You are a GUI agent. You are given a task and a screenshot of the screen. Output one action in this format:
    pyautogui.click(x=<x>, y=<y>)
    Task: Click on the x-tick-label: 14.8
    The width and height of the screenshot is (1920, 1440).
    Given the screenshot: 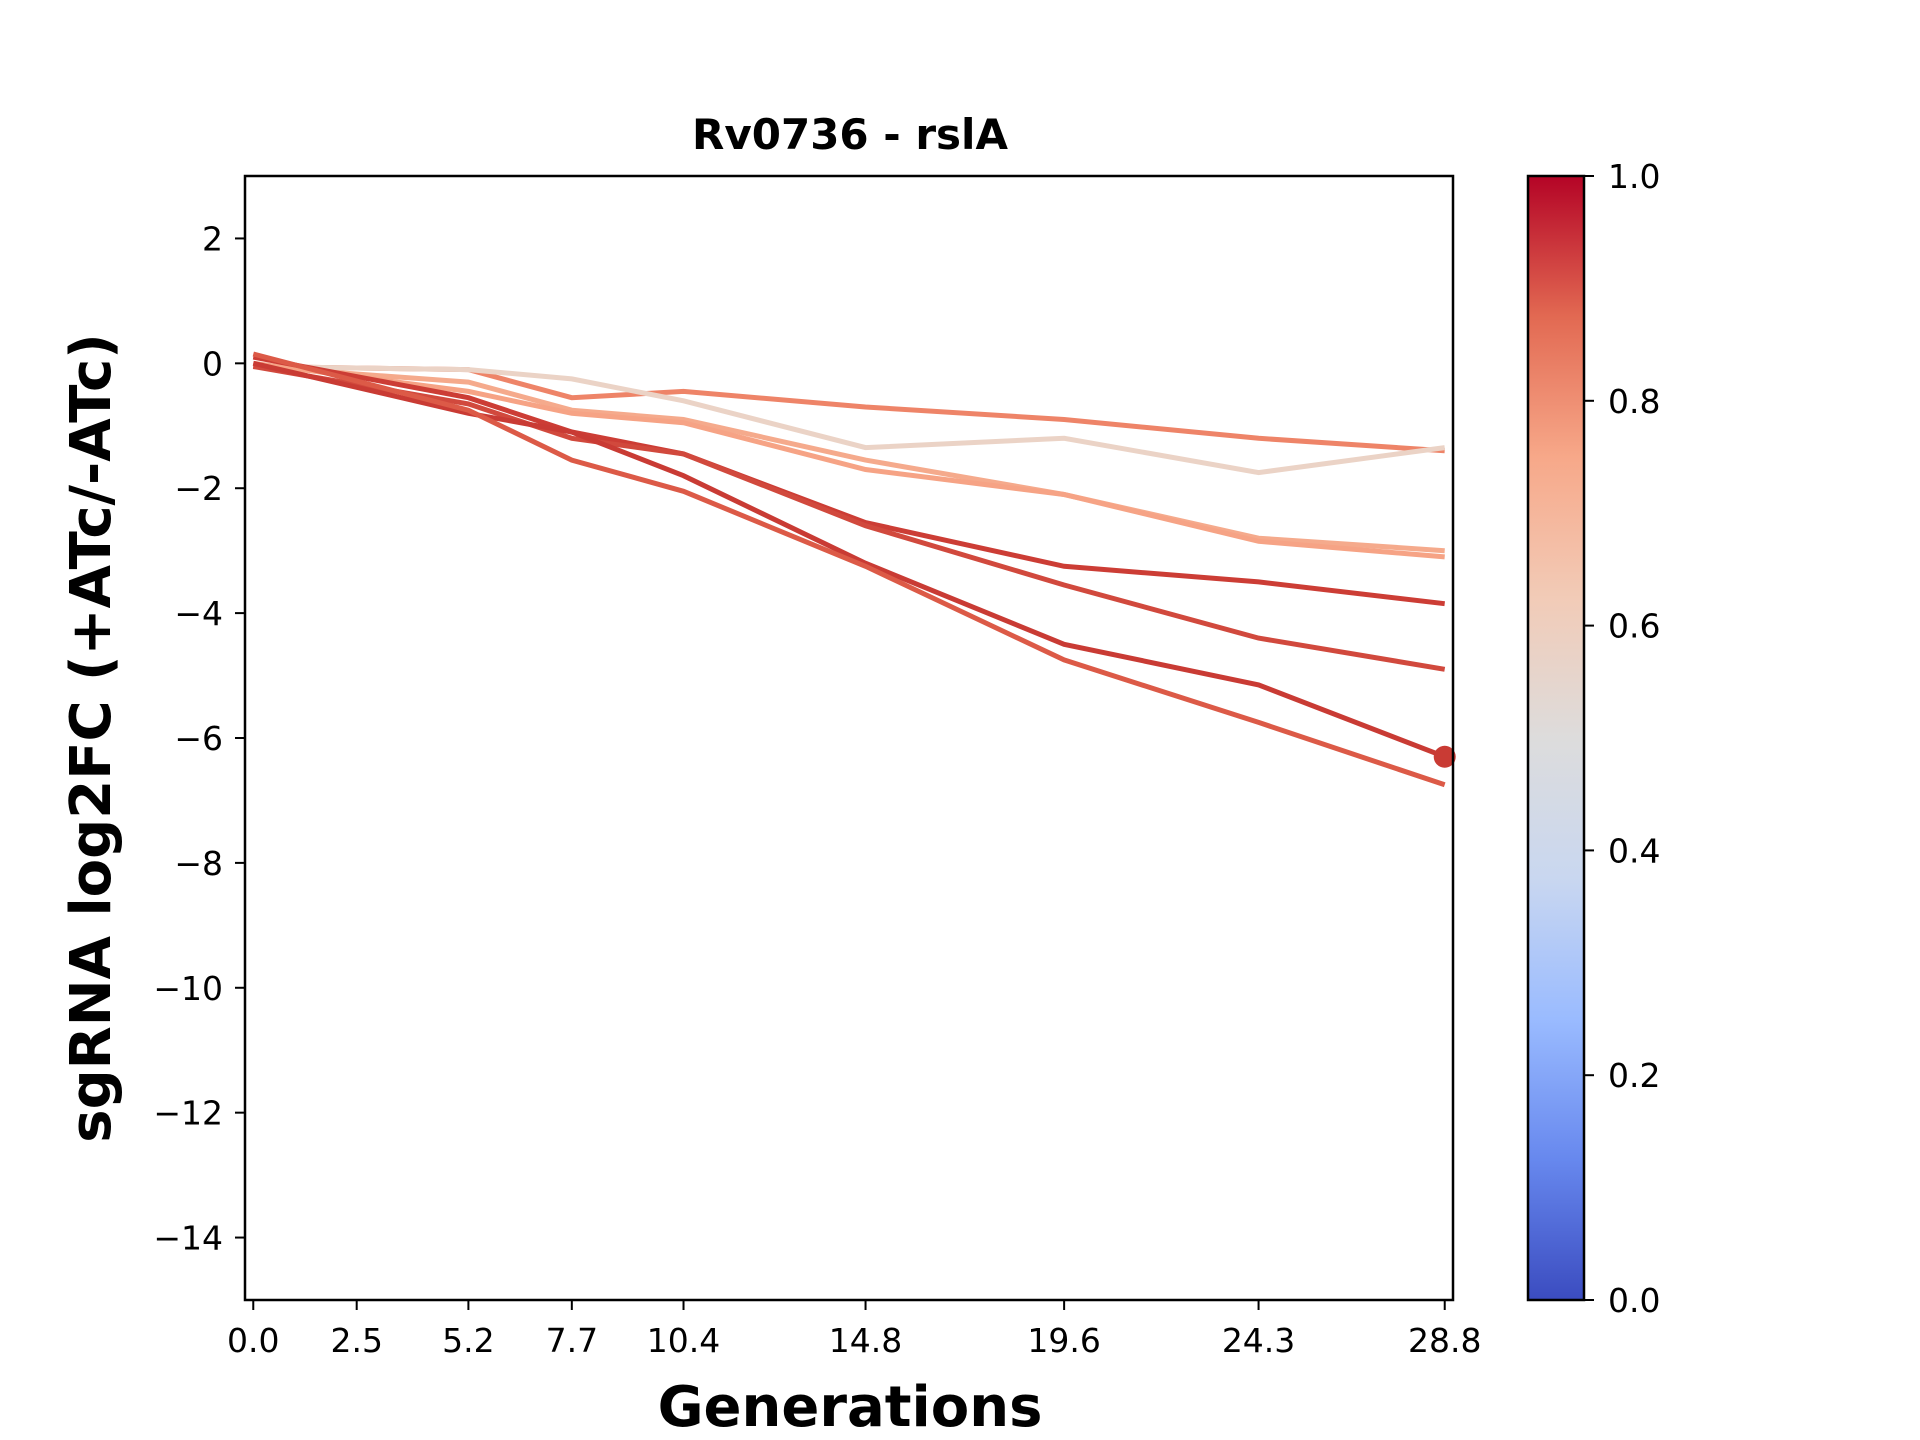 What is the action you would take?
    pyautogui.click(x=865, y=1340)
    